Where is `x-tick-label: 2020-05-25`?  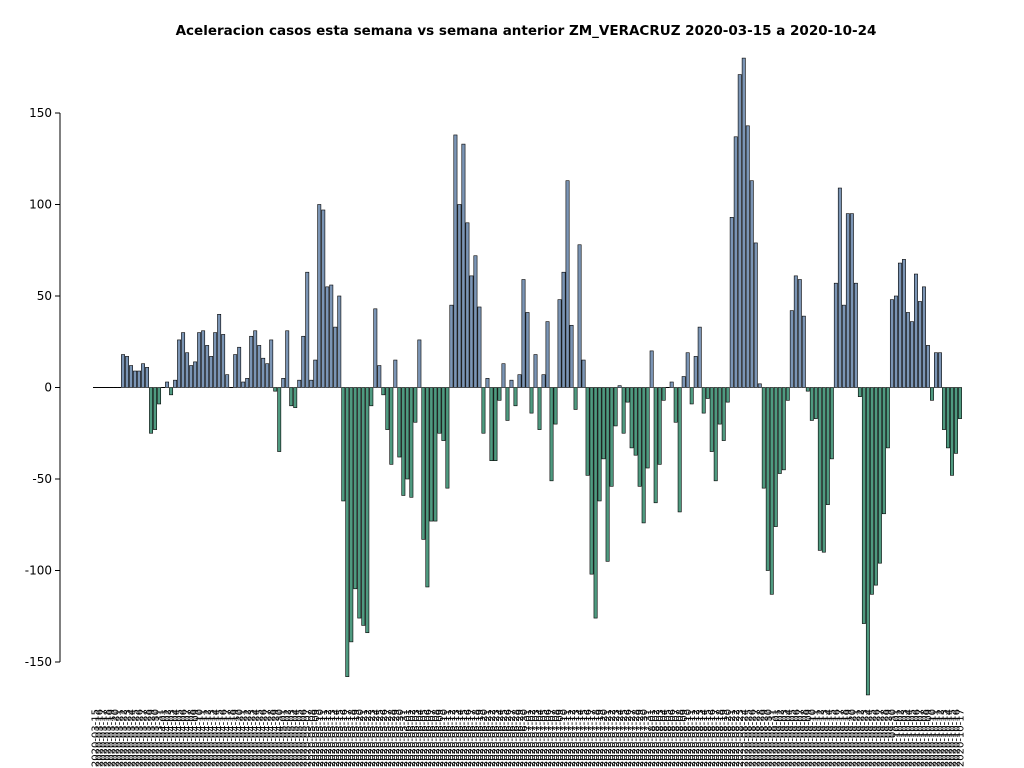 x-tick-label: 2020-05-25 is located at coordinates (380, 738).